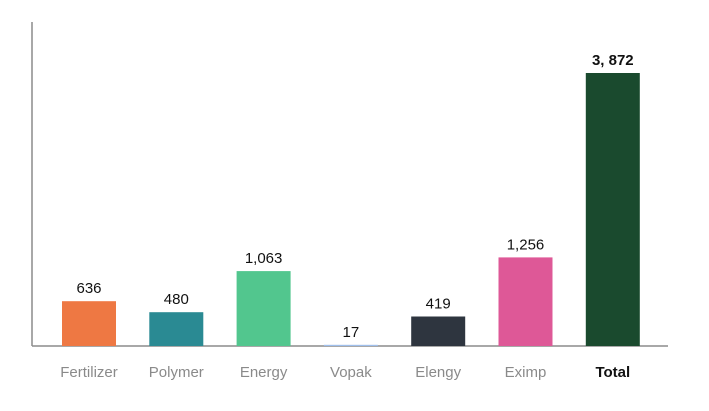  What do you see at coordinates (350, 345) in the screenshot?
I see `bar-vopak` at bounding box center [350, 345].